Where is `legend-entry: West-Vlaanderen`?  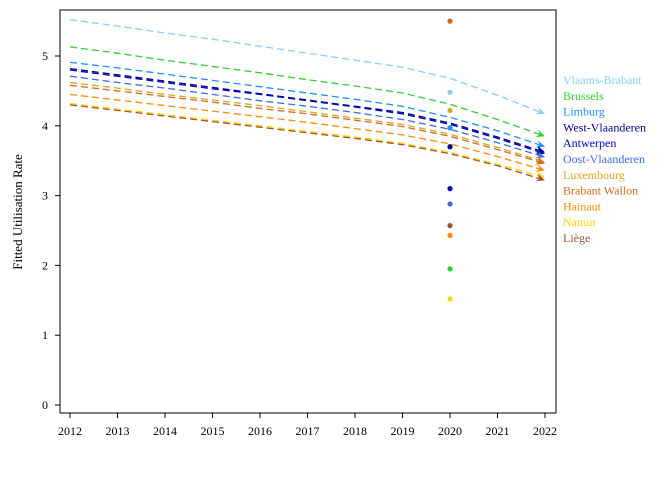
legend-entry: West-Vlaanderen is located at coordinates (604, 127).